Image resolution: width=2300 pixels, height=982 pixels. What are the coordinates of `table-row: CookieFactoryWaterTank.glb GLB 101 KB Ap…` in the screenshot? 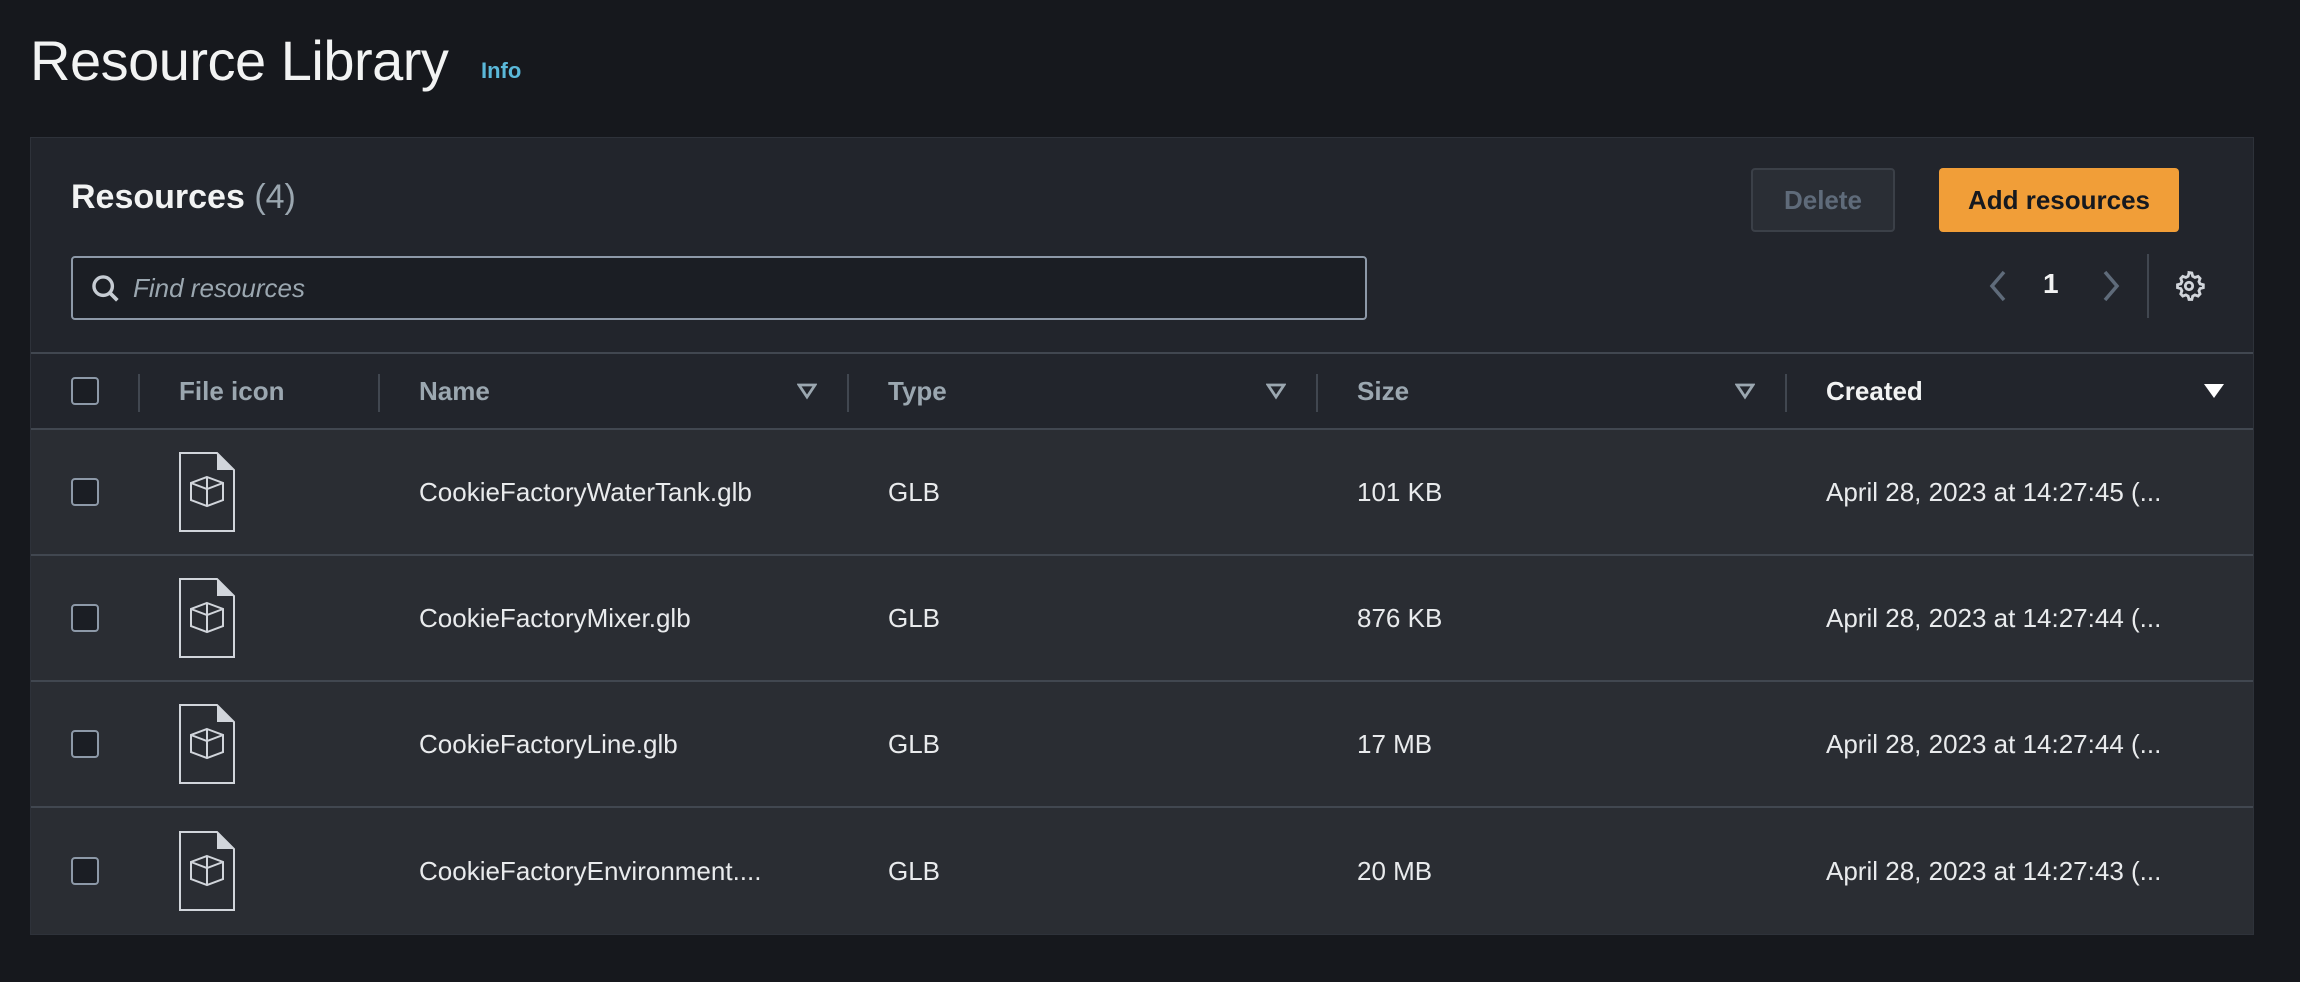 It's located at (1142, 493).